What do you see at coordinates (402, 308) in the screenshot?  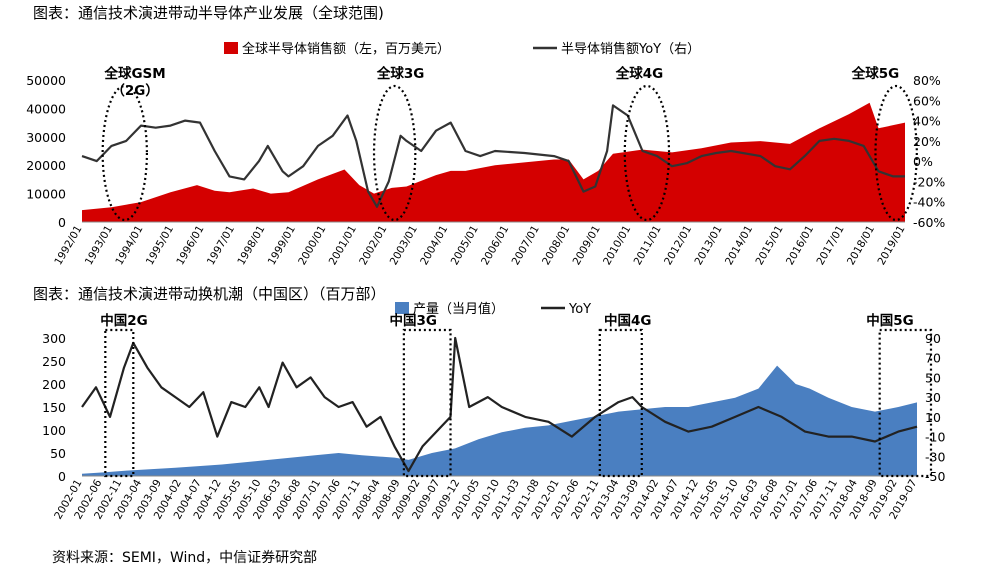 I see `chart2-legend-swatch` at bounding box center [402, 308].